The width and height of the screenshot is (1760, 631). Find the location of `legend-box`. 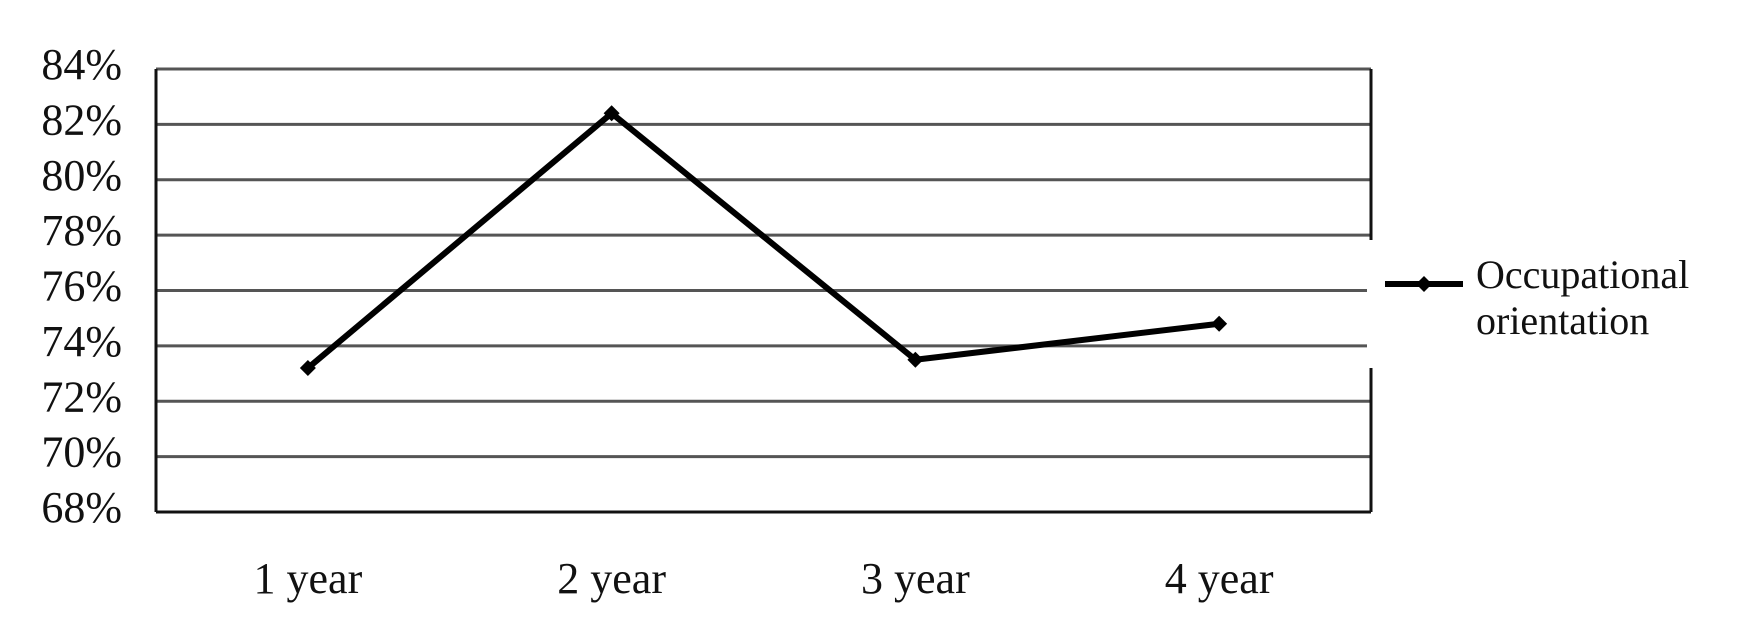

legend-box is located at coordinates (1412, 304).